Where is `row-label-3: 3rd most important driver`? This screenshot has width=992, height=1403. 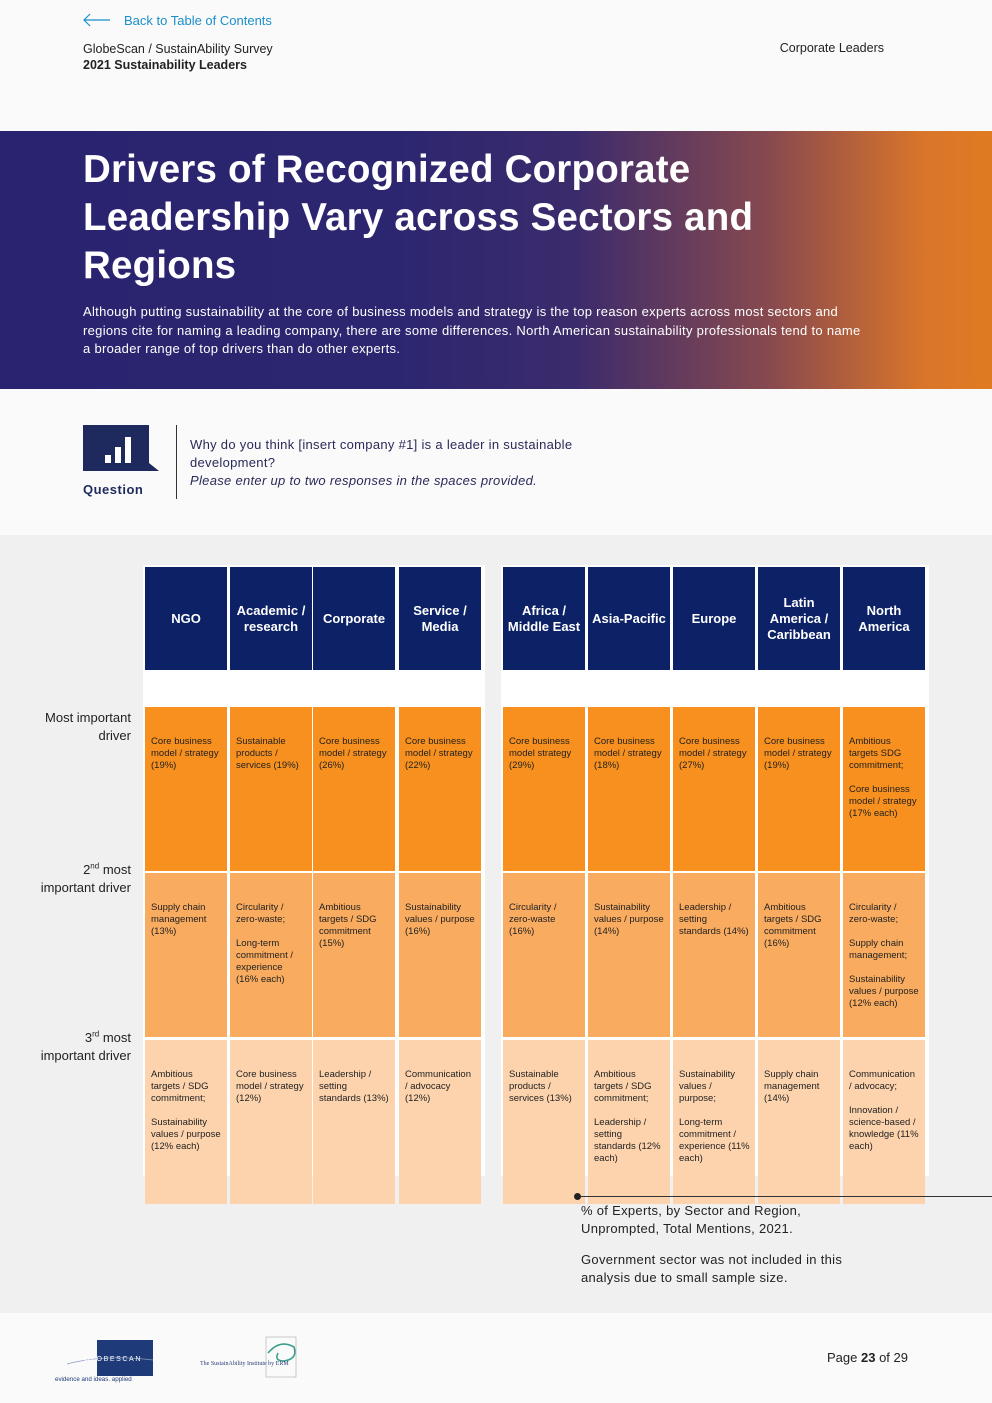 row-label-3: 3rd most important driver is located at coordinates (85, 1047).